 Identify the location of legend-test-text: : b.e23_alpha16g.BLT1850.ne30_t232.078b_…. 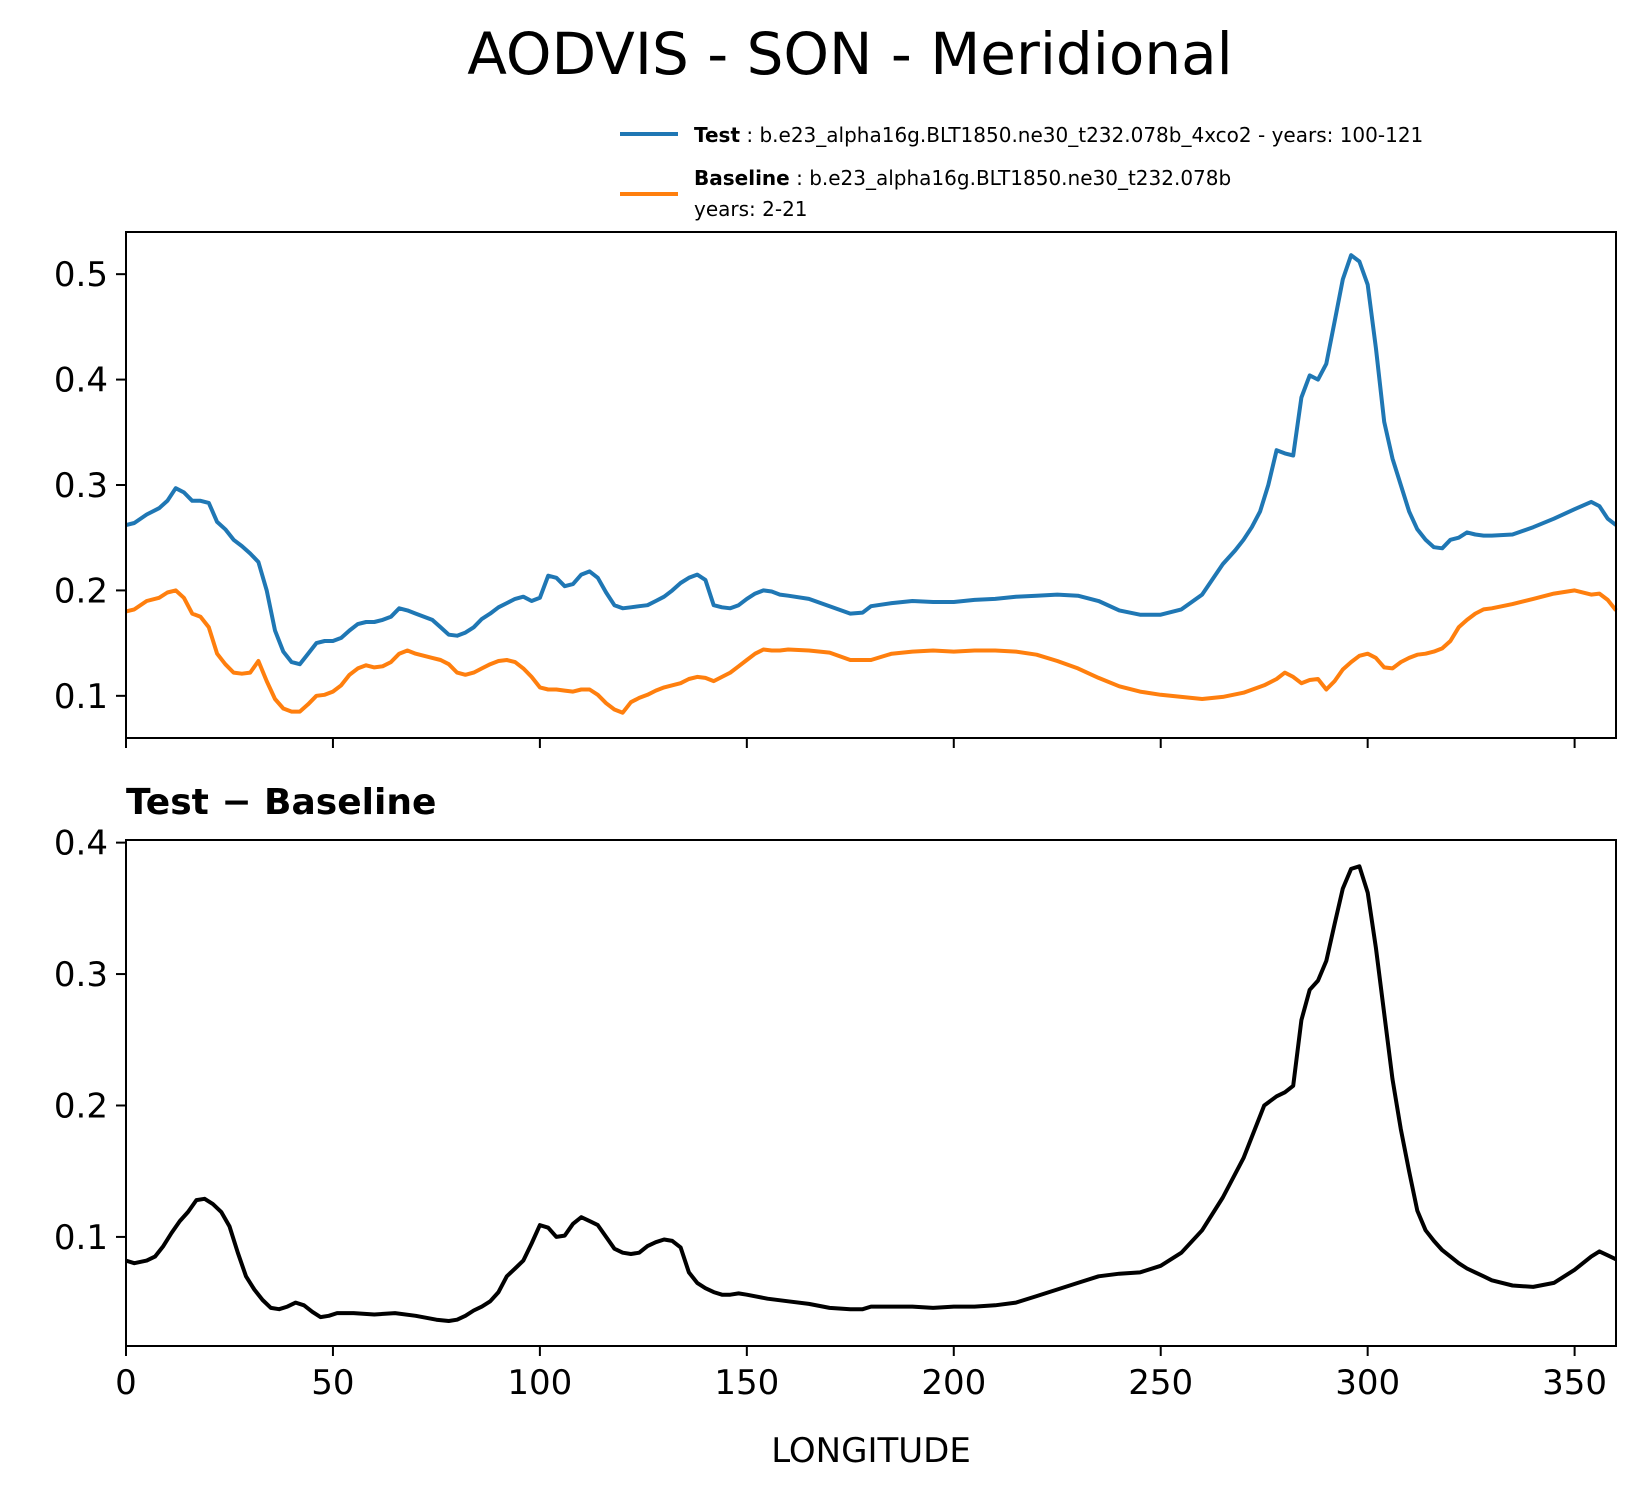
(1084, 135).